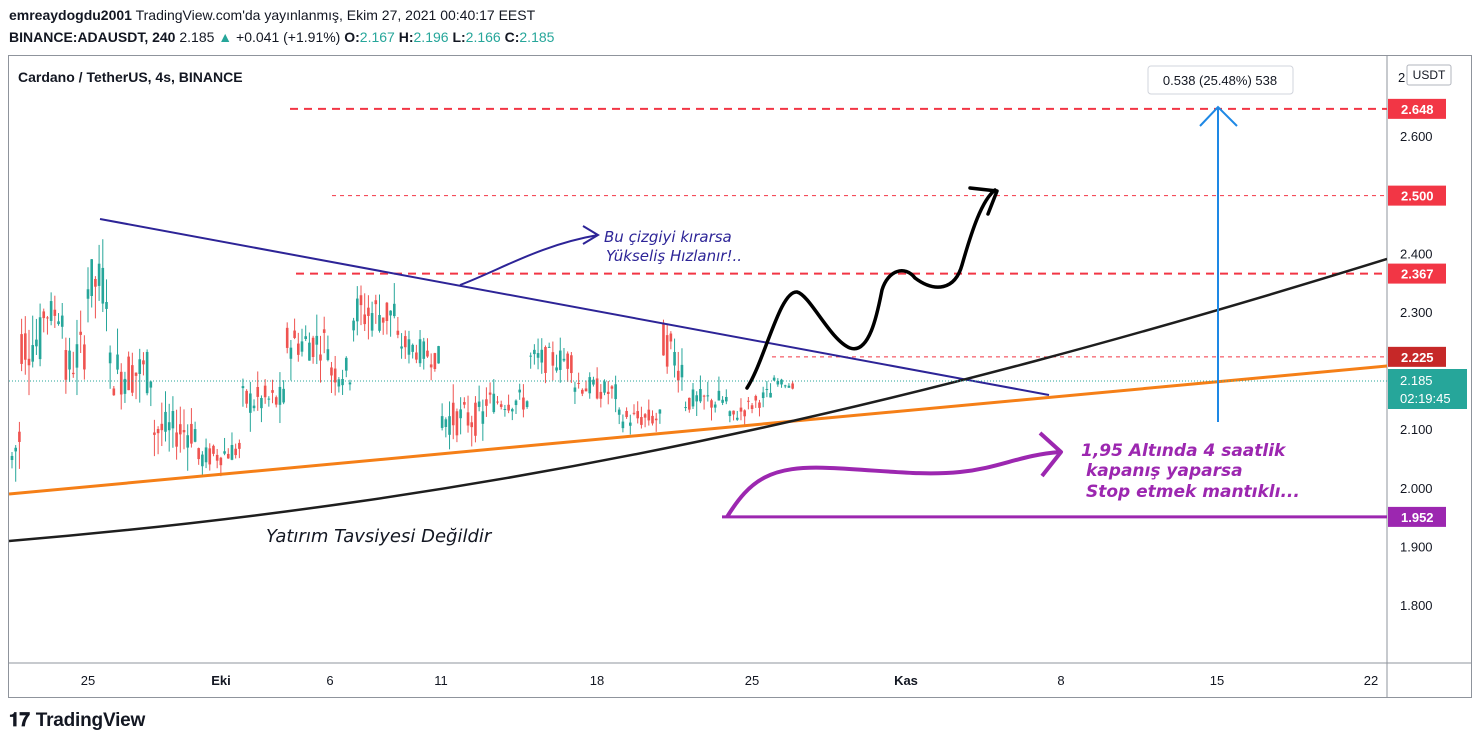  What do you see at coordinates (871, 289) in the screenshot?
I see `projection-path` at bounding box center [871, 289].